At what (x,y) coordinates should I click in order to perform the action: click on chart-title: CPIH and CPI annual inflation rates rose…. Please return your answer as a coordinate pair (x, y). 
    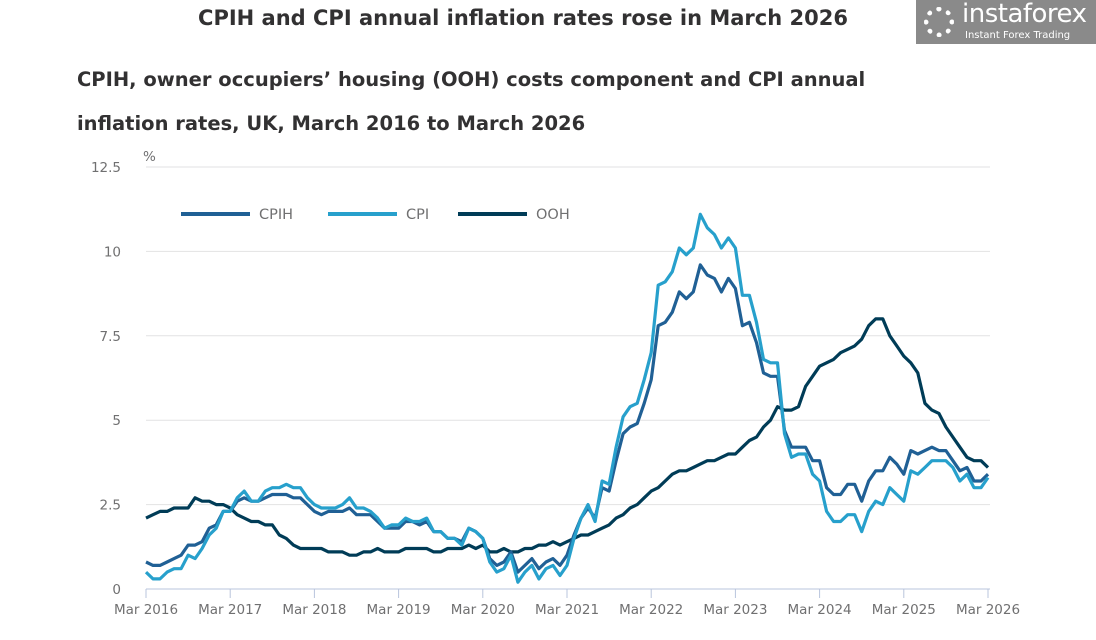
    Looking at the image, I should click on (523, 18).